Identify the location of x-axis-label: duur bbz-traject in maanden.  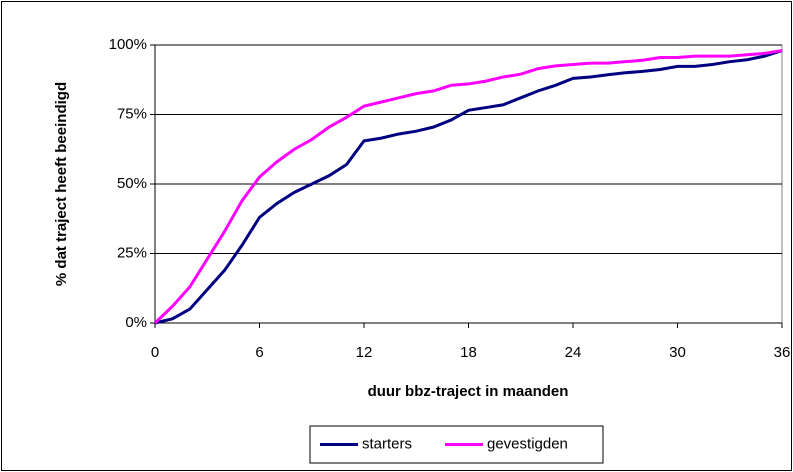
(468, 391).